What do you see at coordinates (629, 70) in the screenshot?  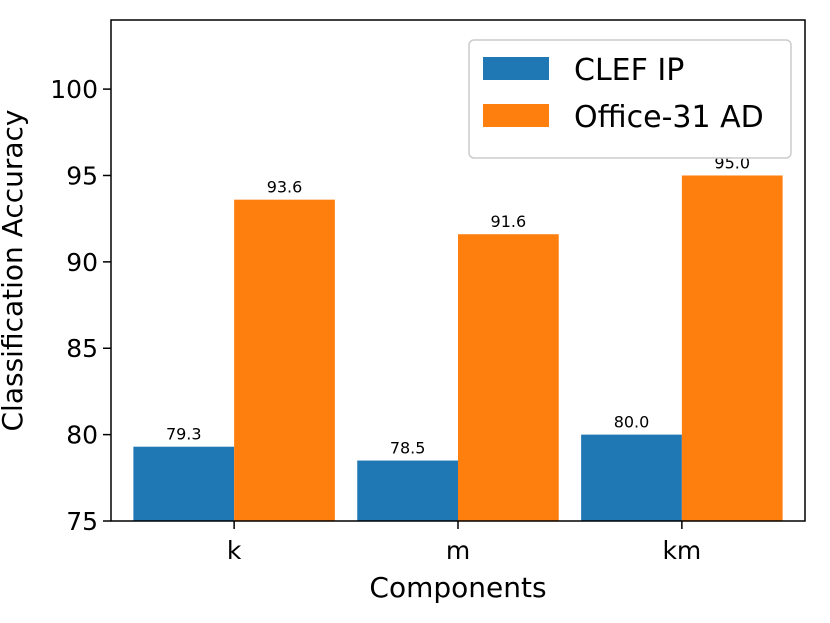 I see `legend-label-clef-ip: CLEF IP` at bounding box center [629, 70].